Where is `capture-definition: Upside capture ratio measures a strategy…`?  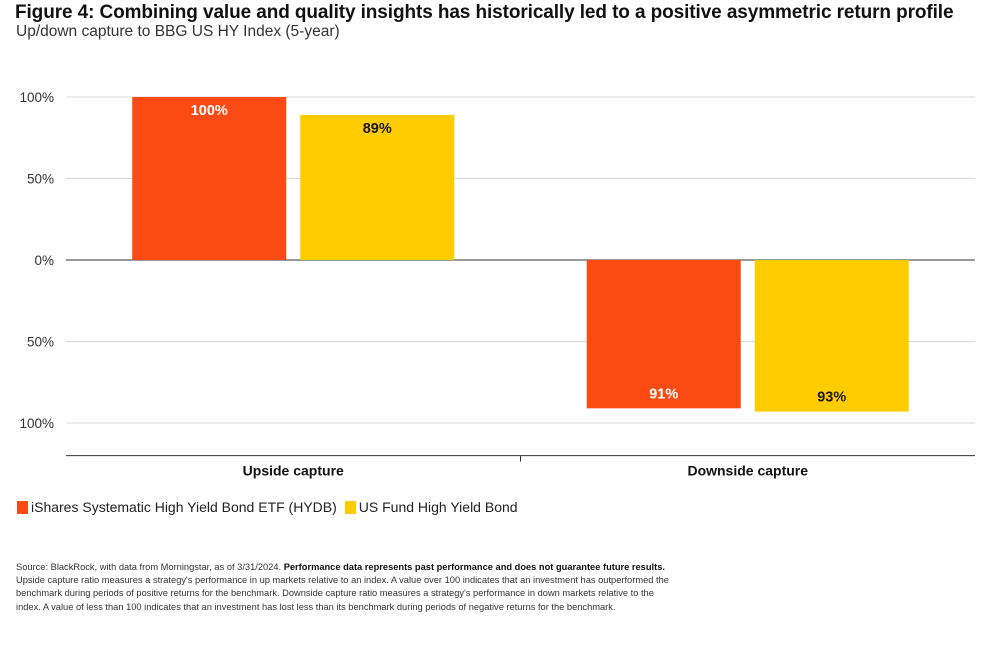
capture-definition: Upside capture ratio measures a strategy… is located at coordinates (342, 593).